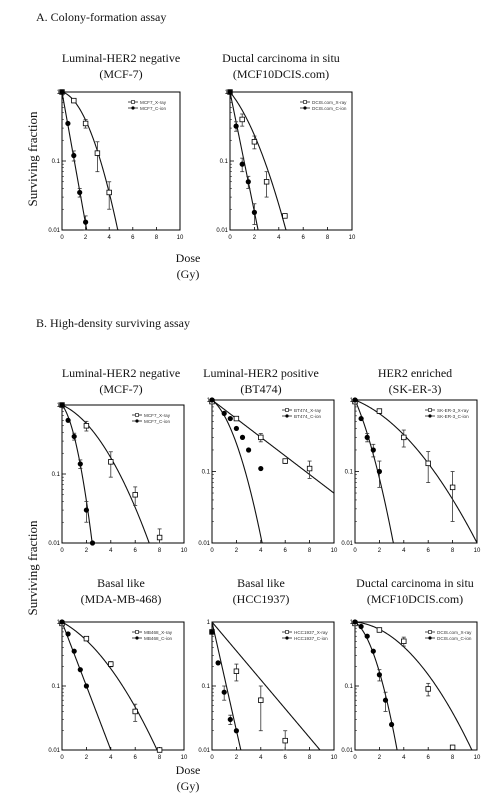 The image size is (495, 800). I want to click on panel-b6-title-line1: Ductal carcinoma in situ, so click(415, 583).